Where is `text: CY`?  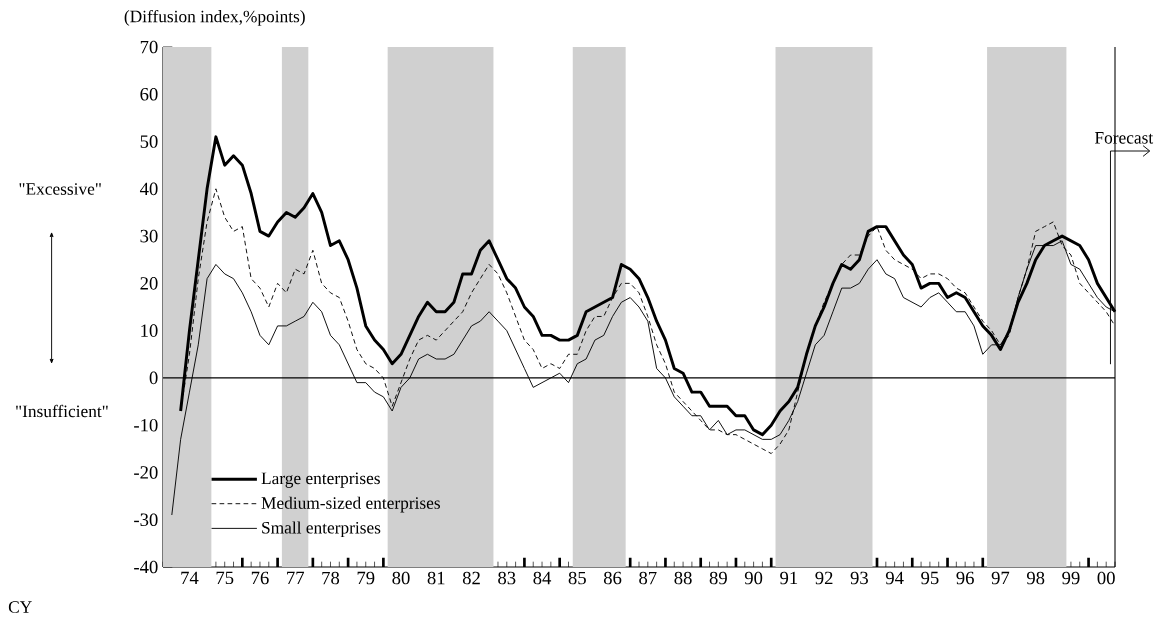
text: CY is located at coordinates (20, 607).